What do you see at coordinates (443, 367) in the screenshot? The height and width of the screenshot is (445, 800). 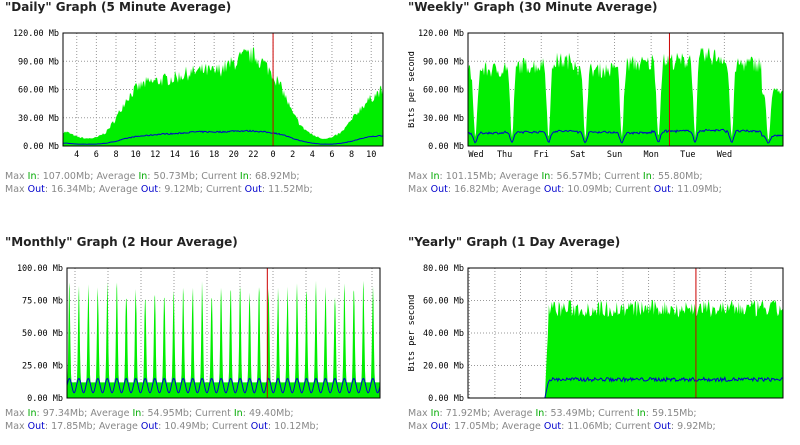 I see `y-tick-label: 20.00 Mb` at bounding box center [443, 367].